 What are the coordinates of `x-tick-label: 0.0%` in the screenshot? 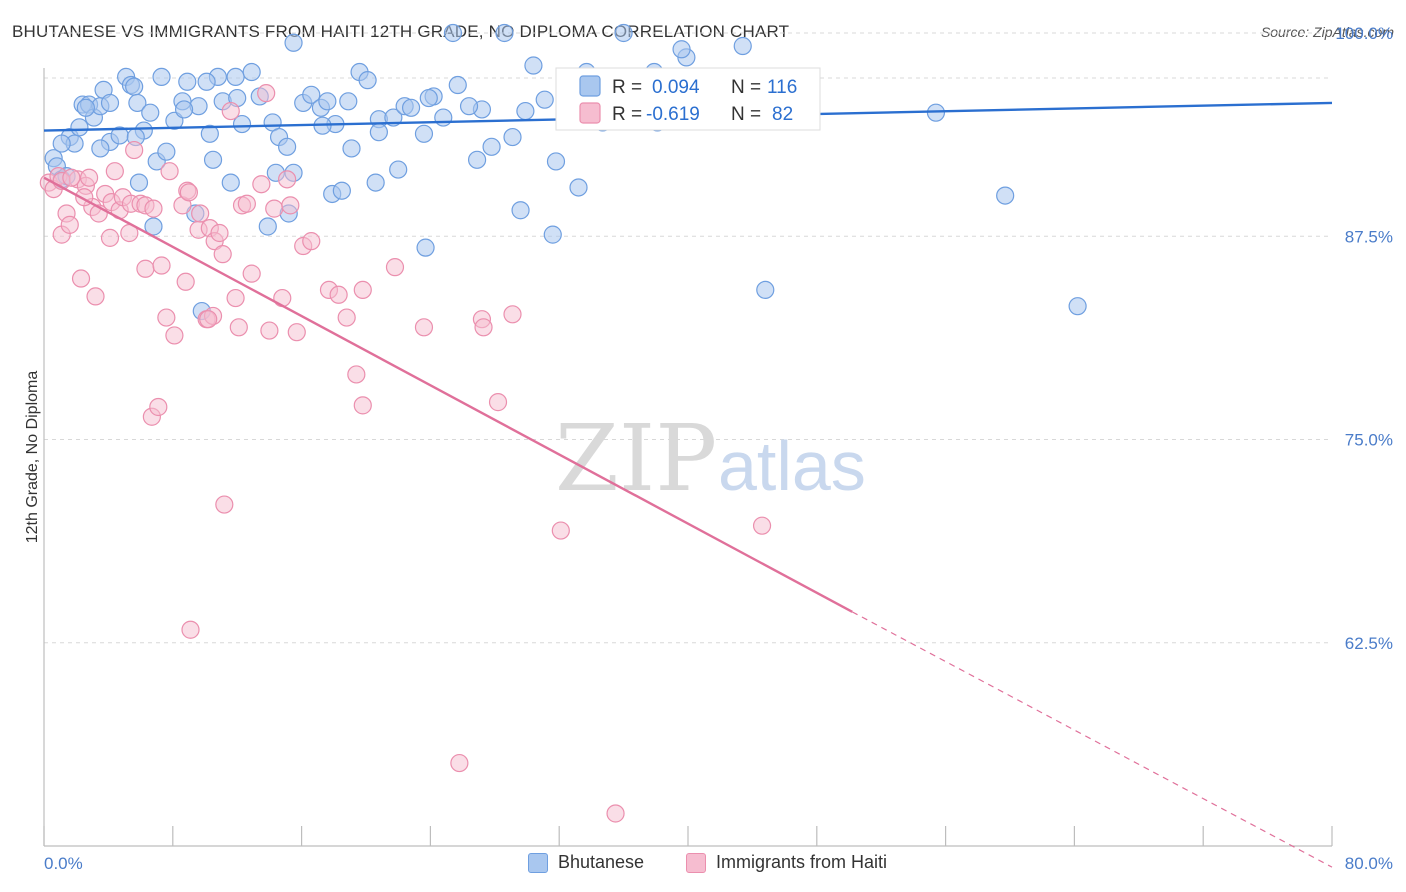 It's located at (63, 863).